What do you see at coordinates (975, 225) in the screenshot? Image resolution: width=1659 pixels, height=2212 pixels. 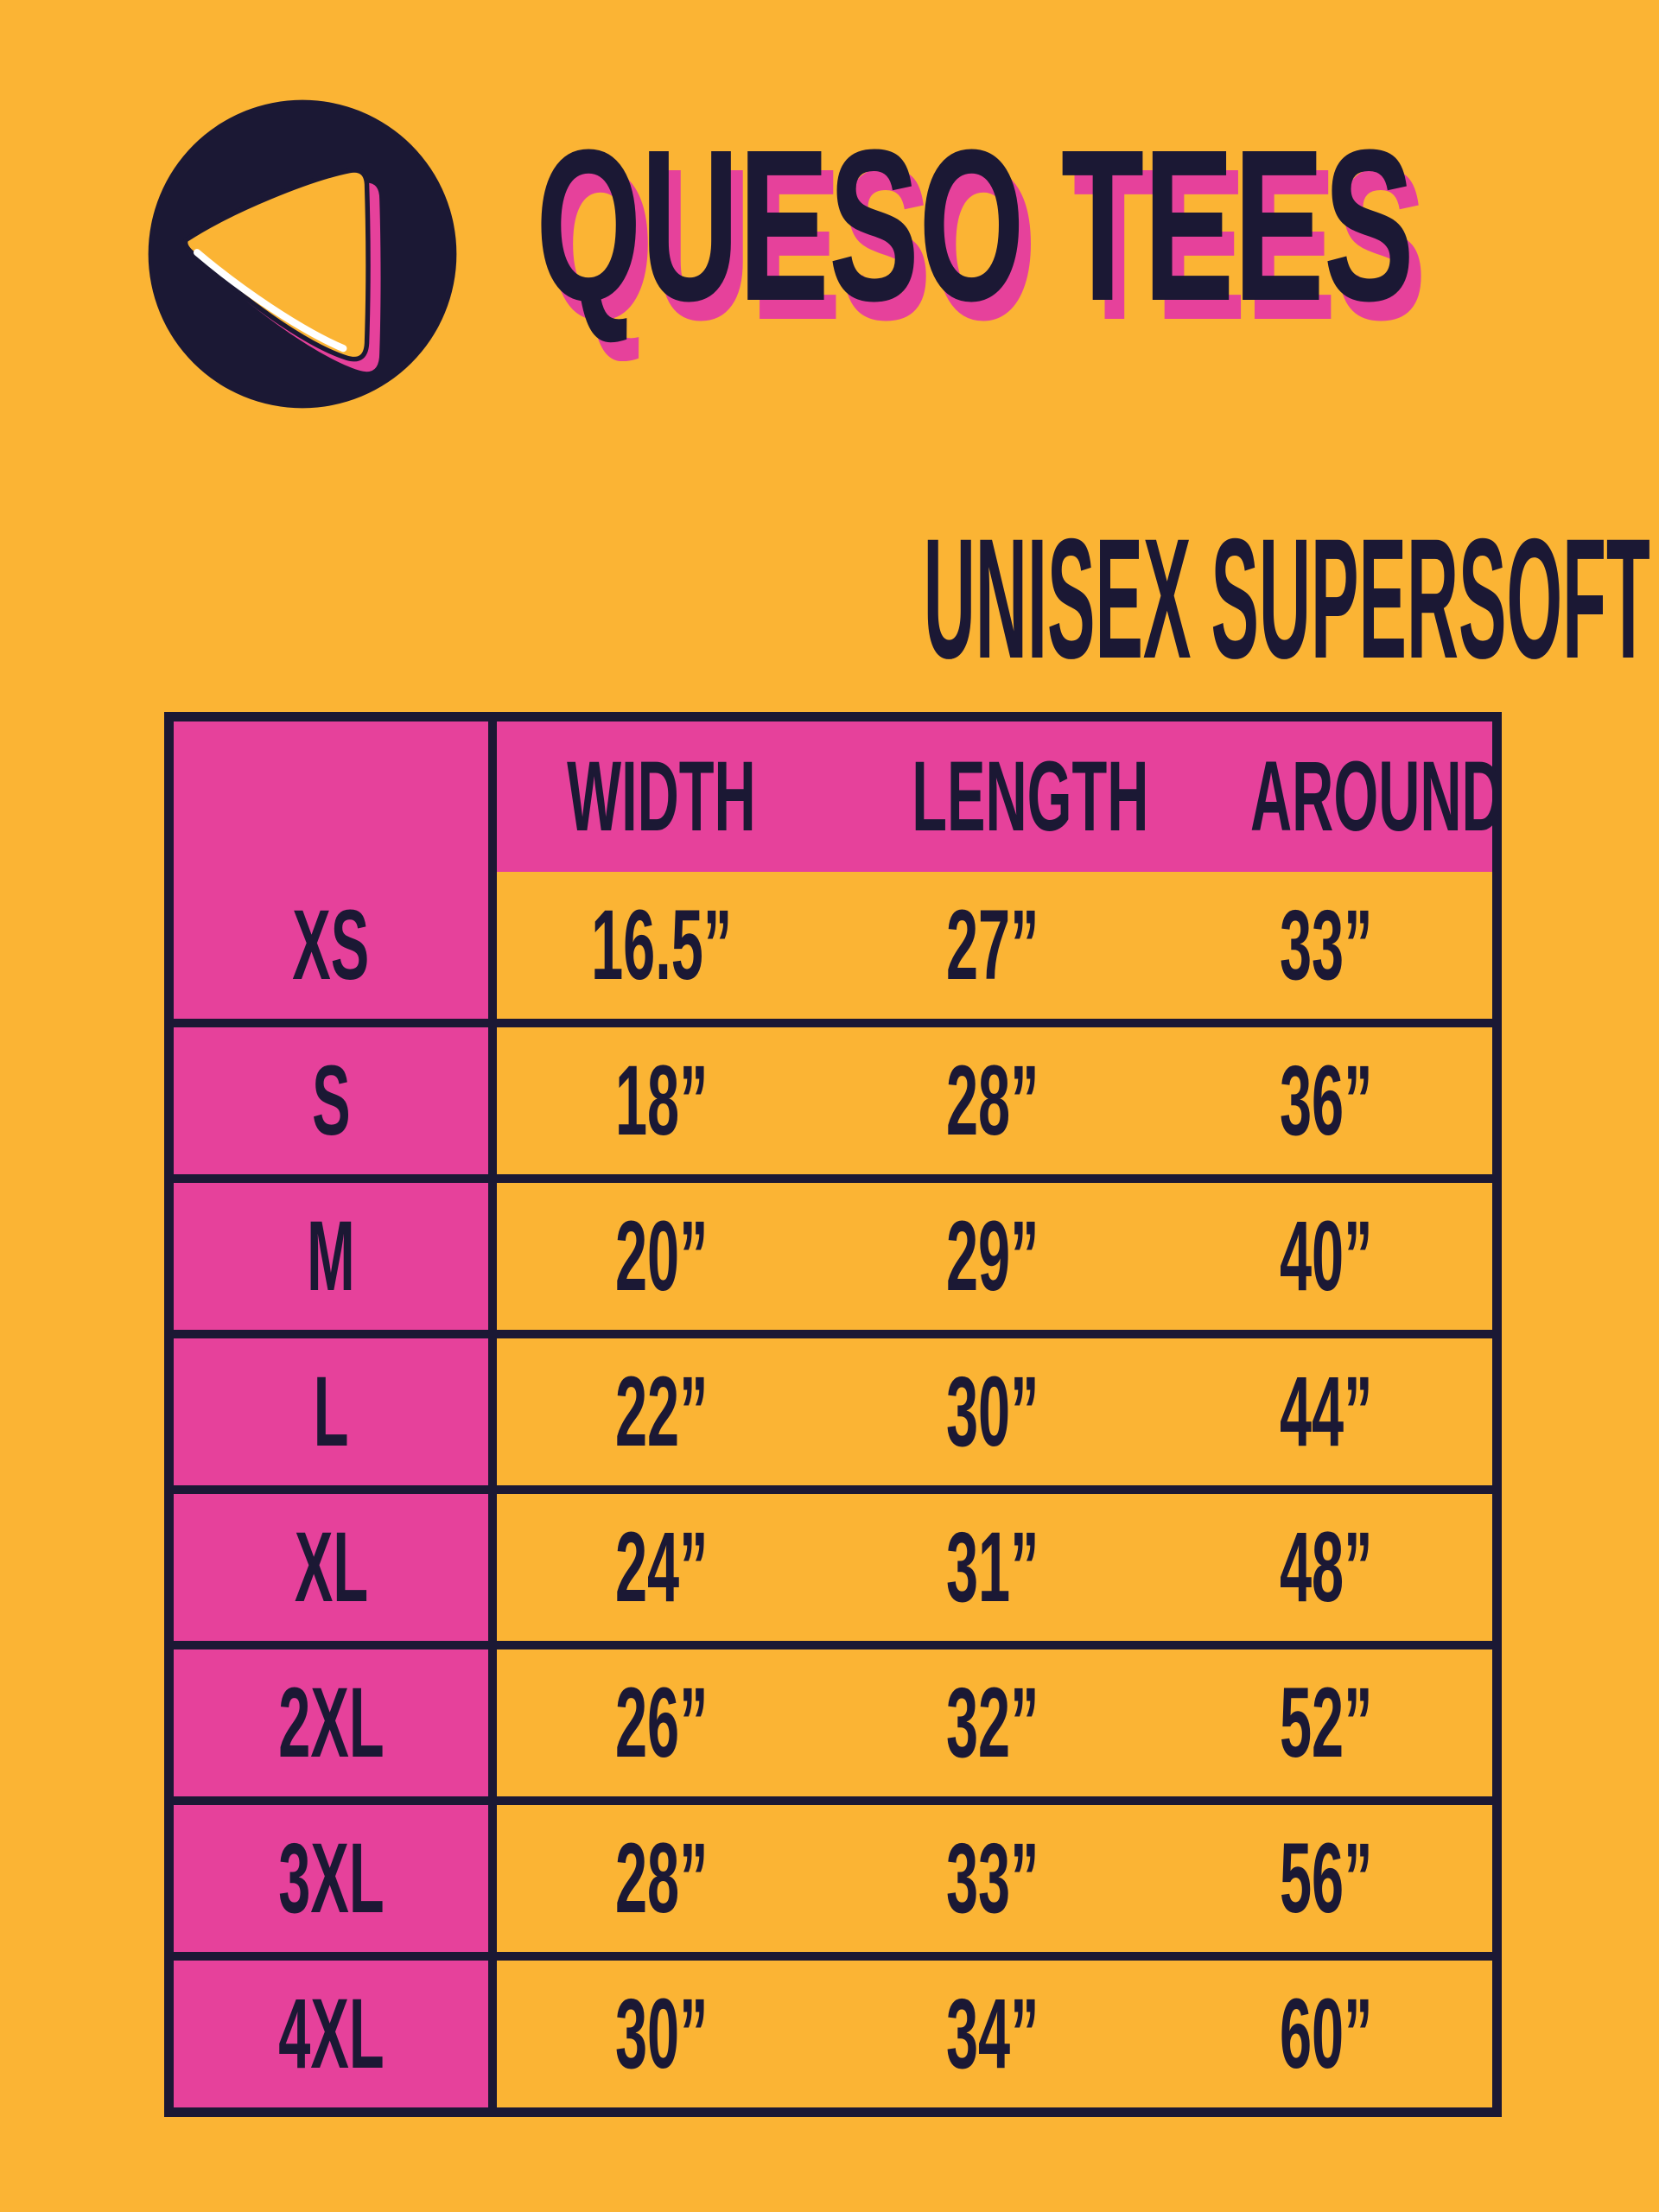 I see `brand-name: QUESO TEES` at bounding box center [975, 225].